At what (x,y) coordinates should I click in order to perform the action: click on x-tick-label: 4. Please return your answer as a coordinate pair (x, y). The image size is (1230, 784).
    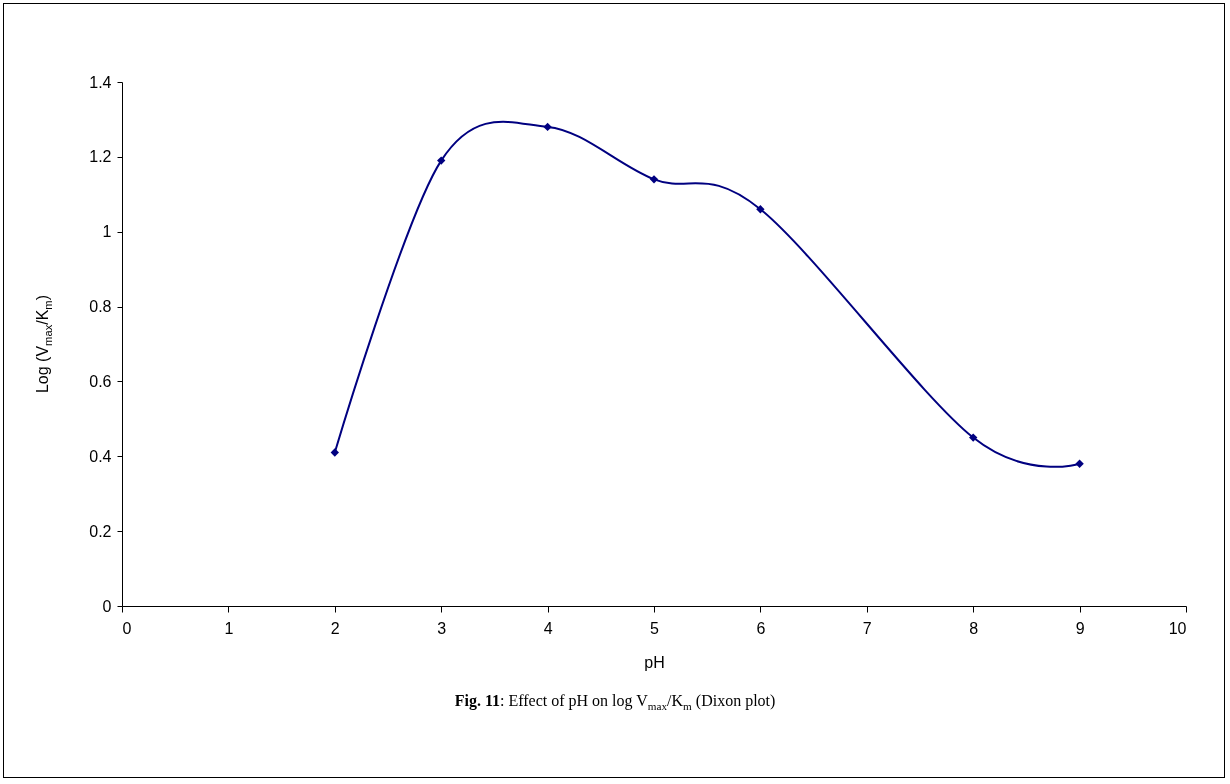
    Looking at the image, I should click on (548, 628).